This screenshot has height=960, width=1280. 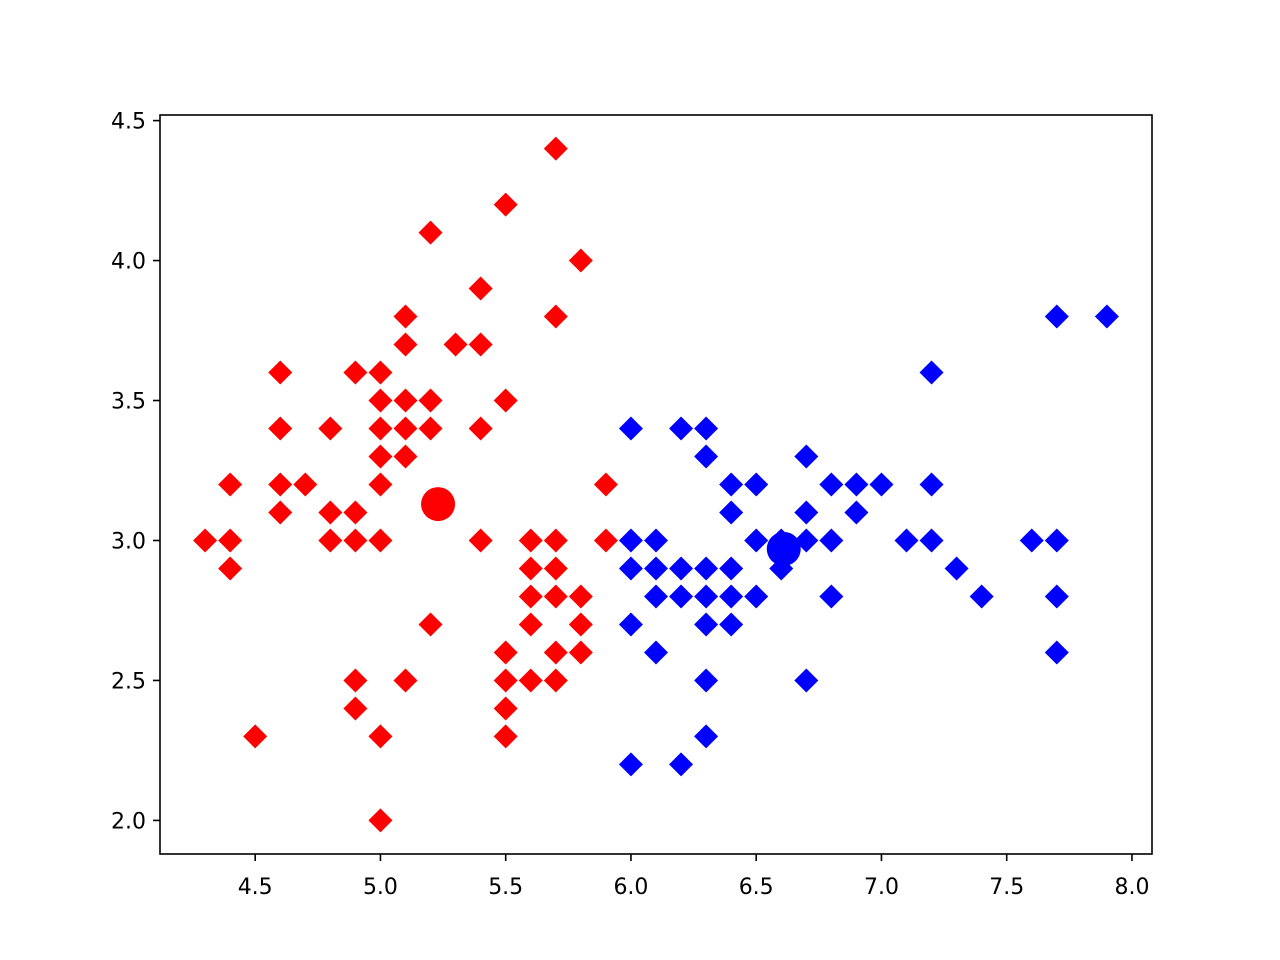 I want to click on x-tick-label-6: 7.5, so click(x=1006, y=887).